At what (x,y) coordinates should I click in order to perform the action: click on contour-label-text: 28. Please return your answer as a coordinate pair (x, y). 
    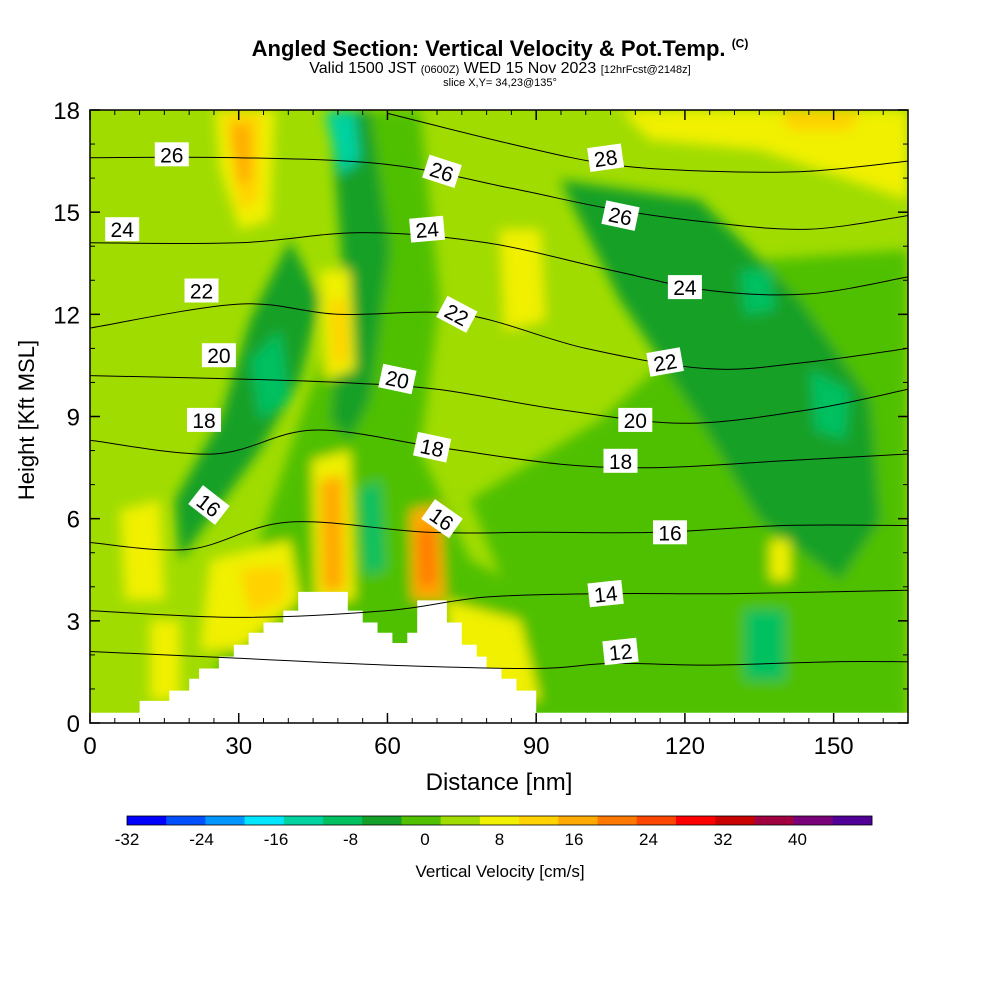
    Looking at the image, I should click on (606, 159).